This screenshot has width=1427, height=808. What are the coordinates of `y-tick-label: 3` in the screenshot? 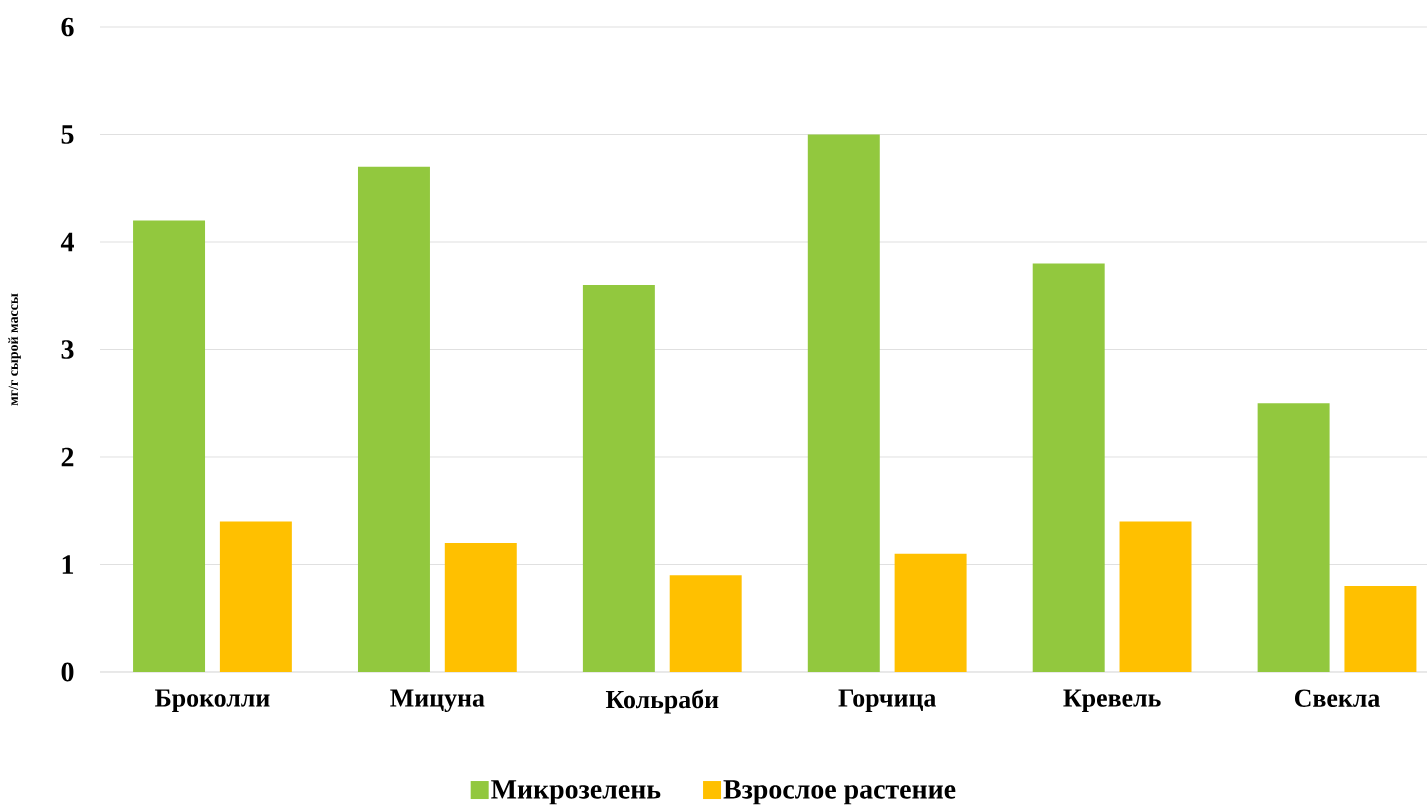 It's located at (67, 349).